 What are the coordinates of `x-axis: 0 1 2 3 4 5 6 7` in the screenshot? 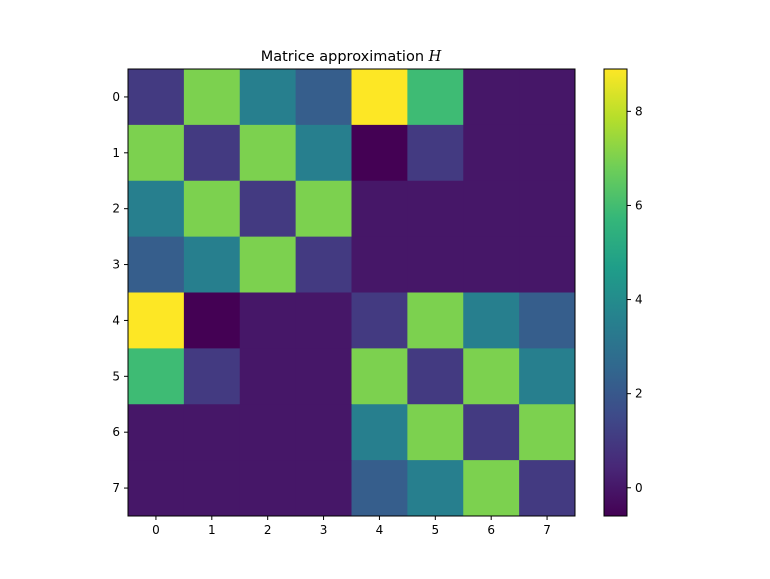 It's located at (351, 526).